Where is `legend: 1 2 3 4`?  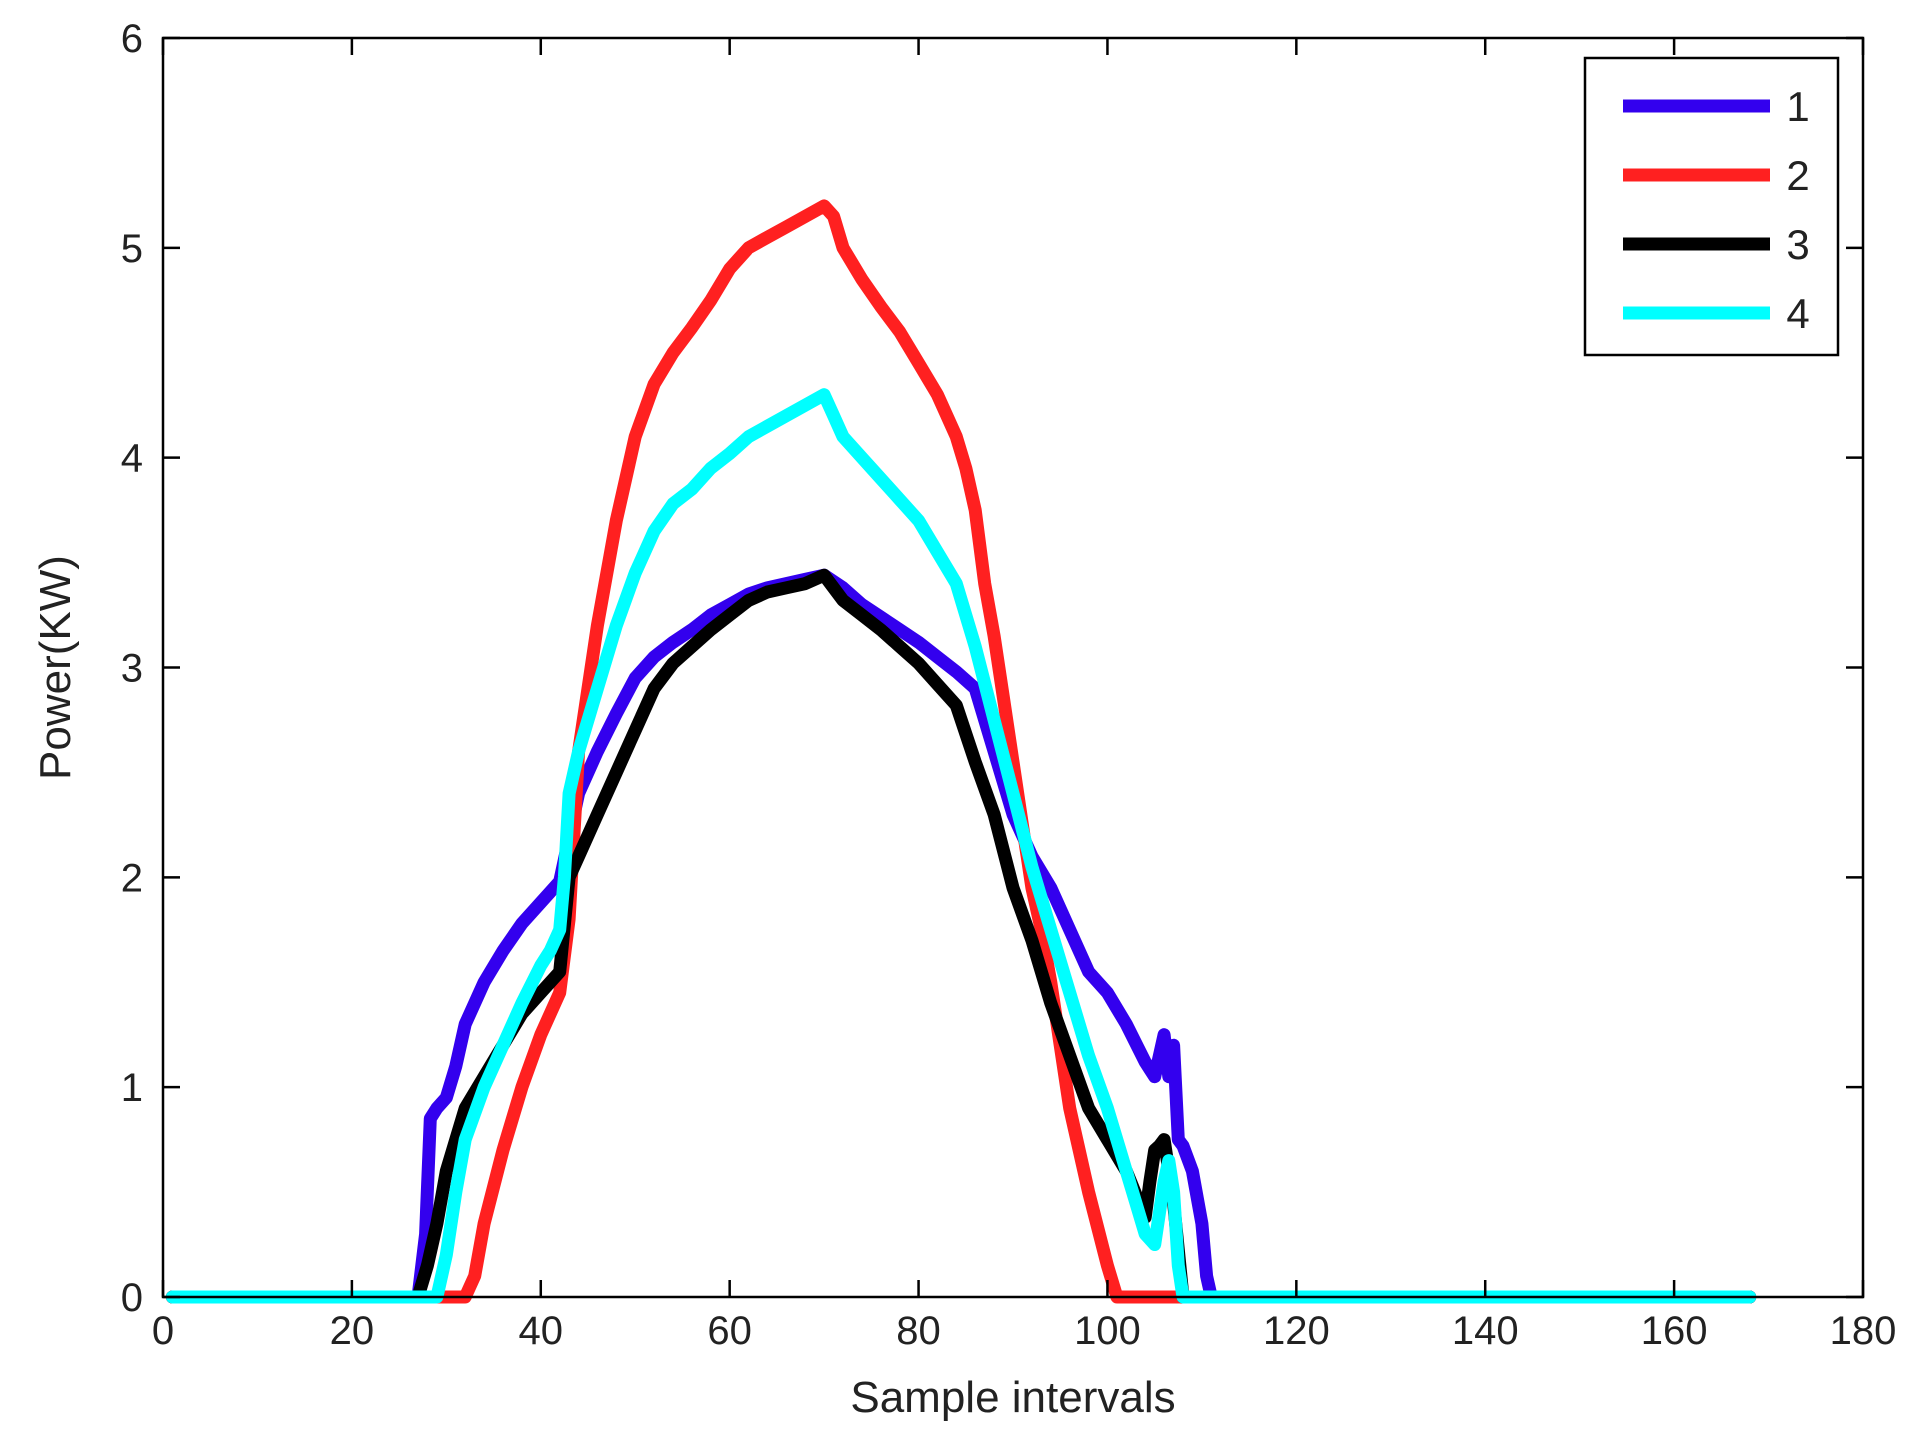
legend: 1 2 3 4 is located at coordinates (1711, 206).